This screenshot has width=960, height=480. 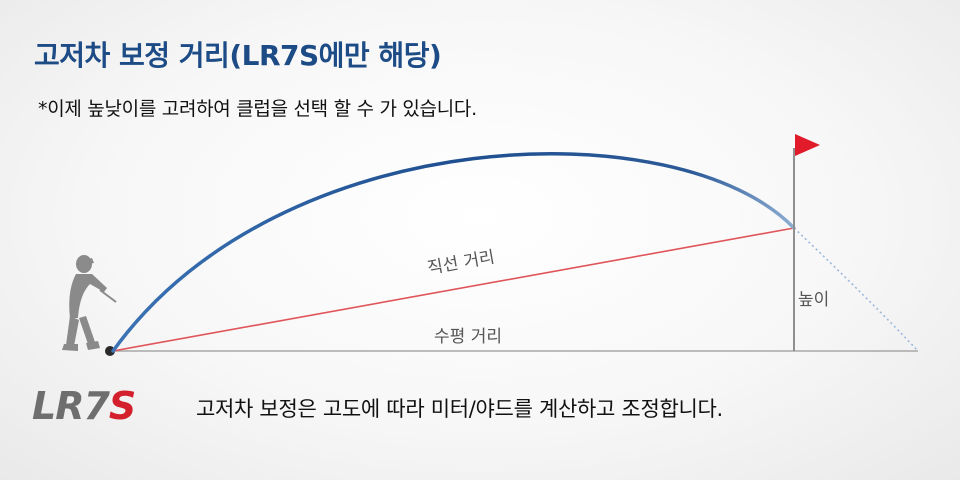 I want to click on subtitle-note: *이제 높낮이를 고려하여 클럽을 선택 할 수 가 있습니다., so click(x=257, y=109).